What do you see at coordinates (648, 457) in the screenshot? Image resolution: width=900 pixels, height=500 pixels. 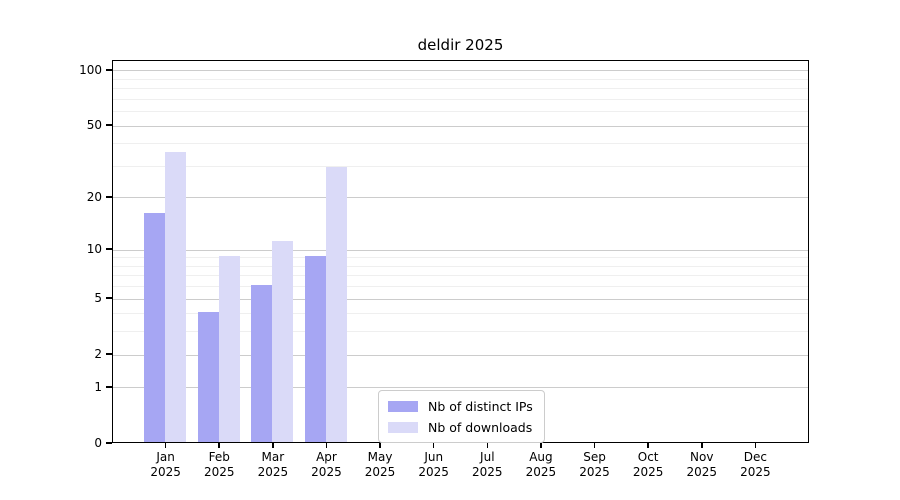 I see `x-tick-month-oct: Oct` at bounding box center [648, 457].